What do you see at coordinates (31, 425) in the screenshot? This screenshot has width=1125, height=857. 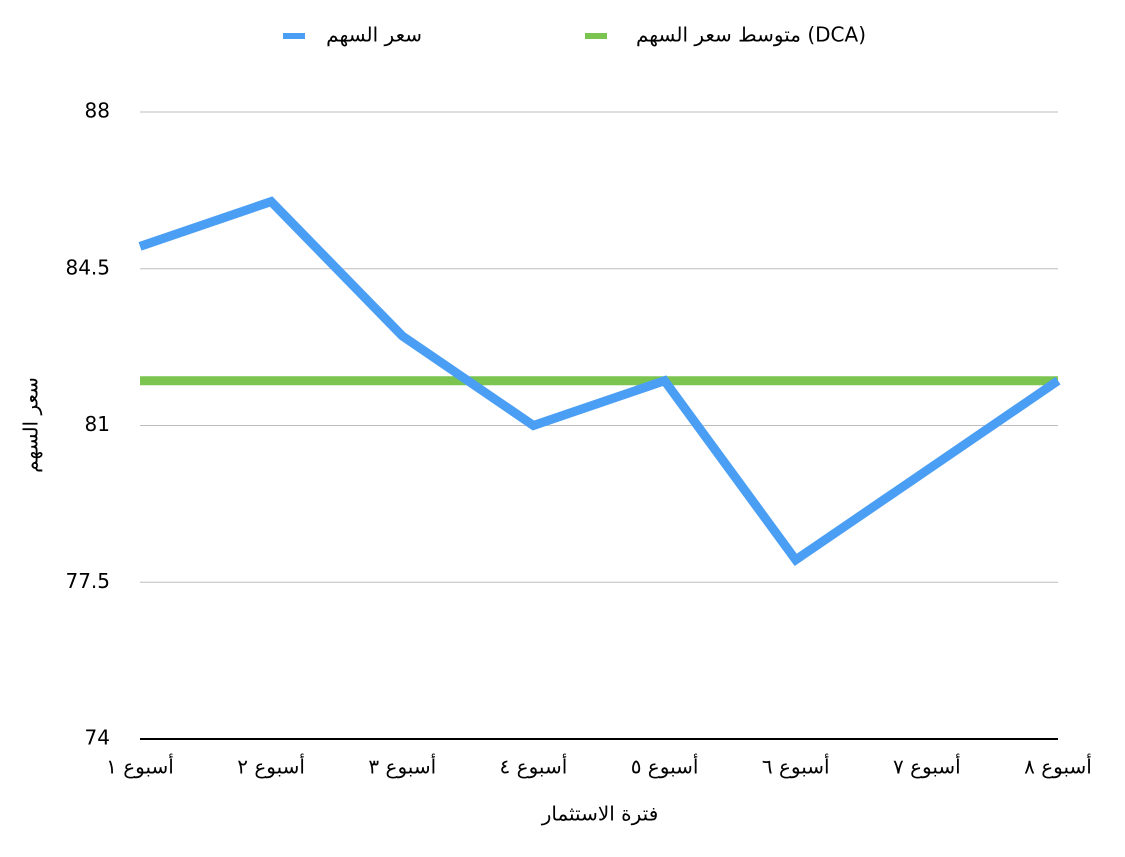 I see `y-axis-label: سعر السهم` at bounding box center [31, 425].